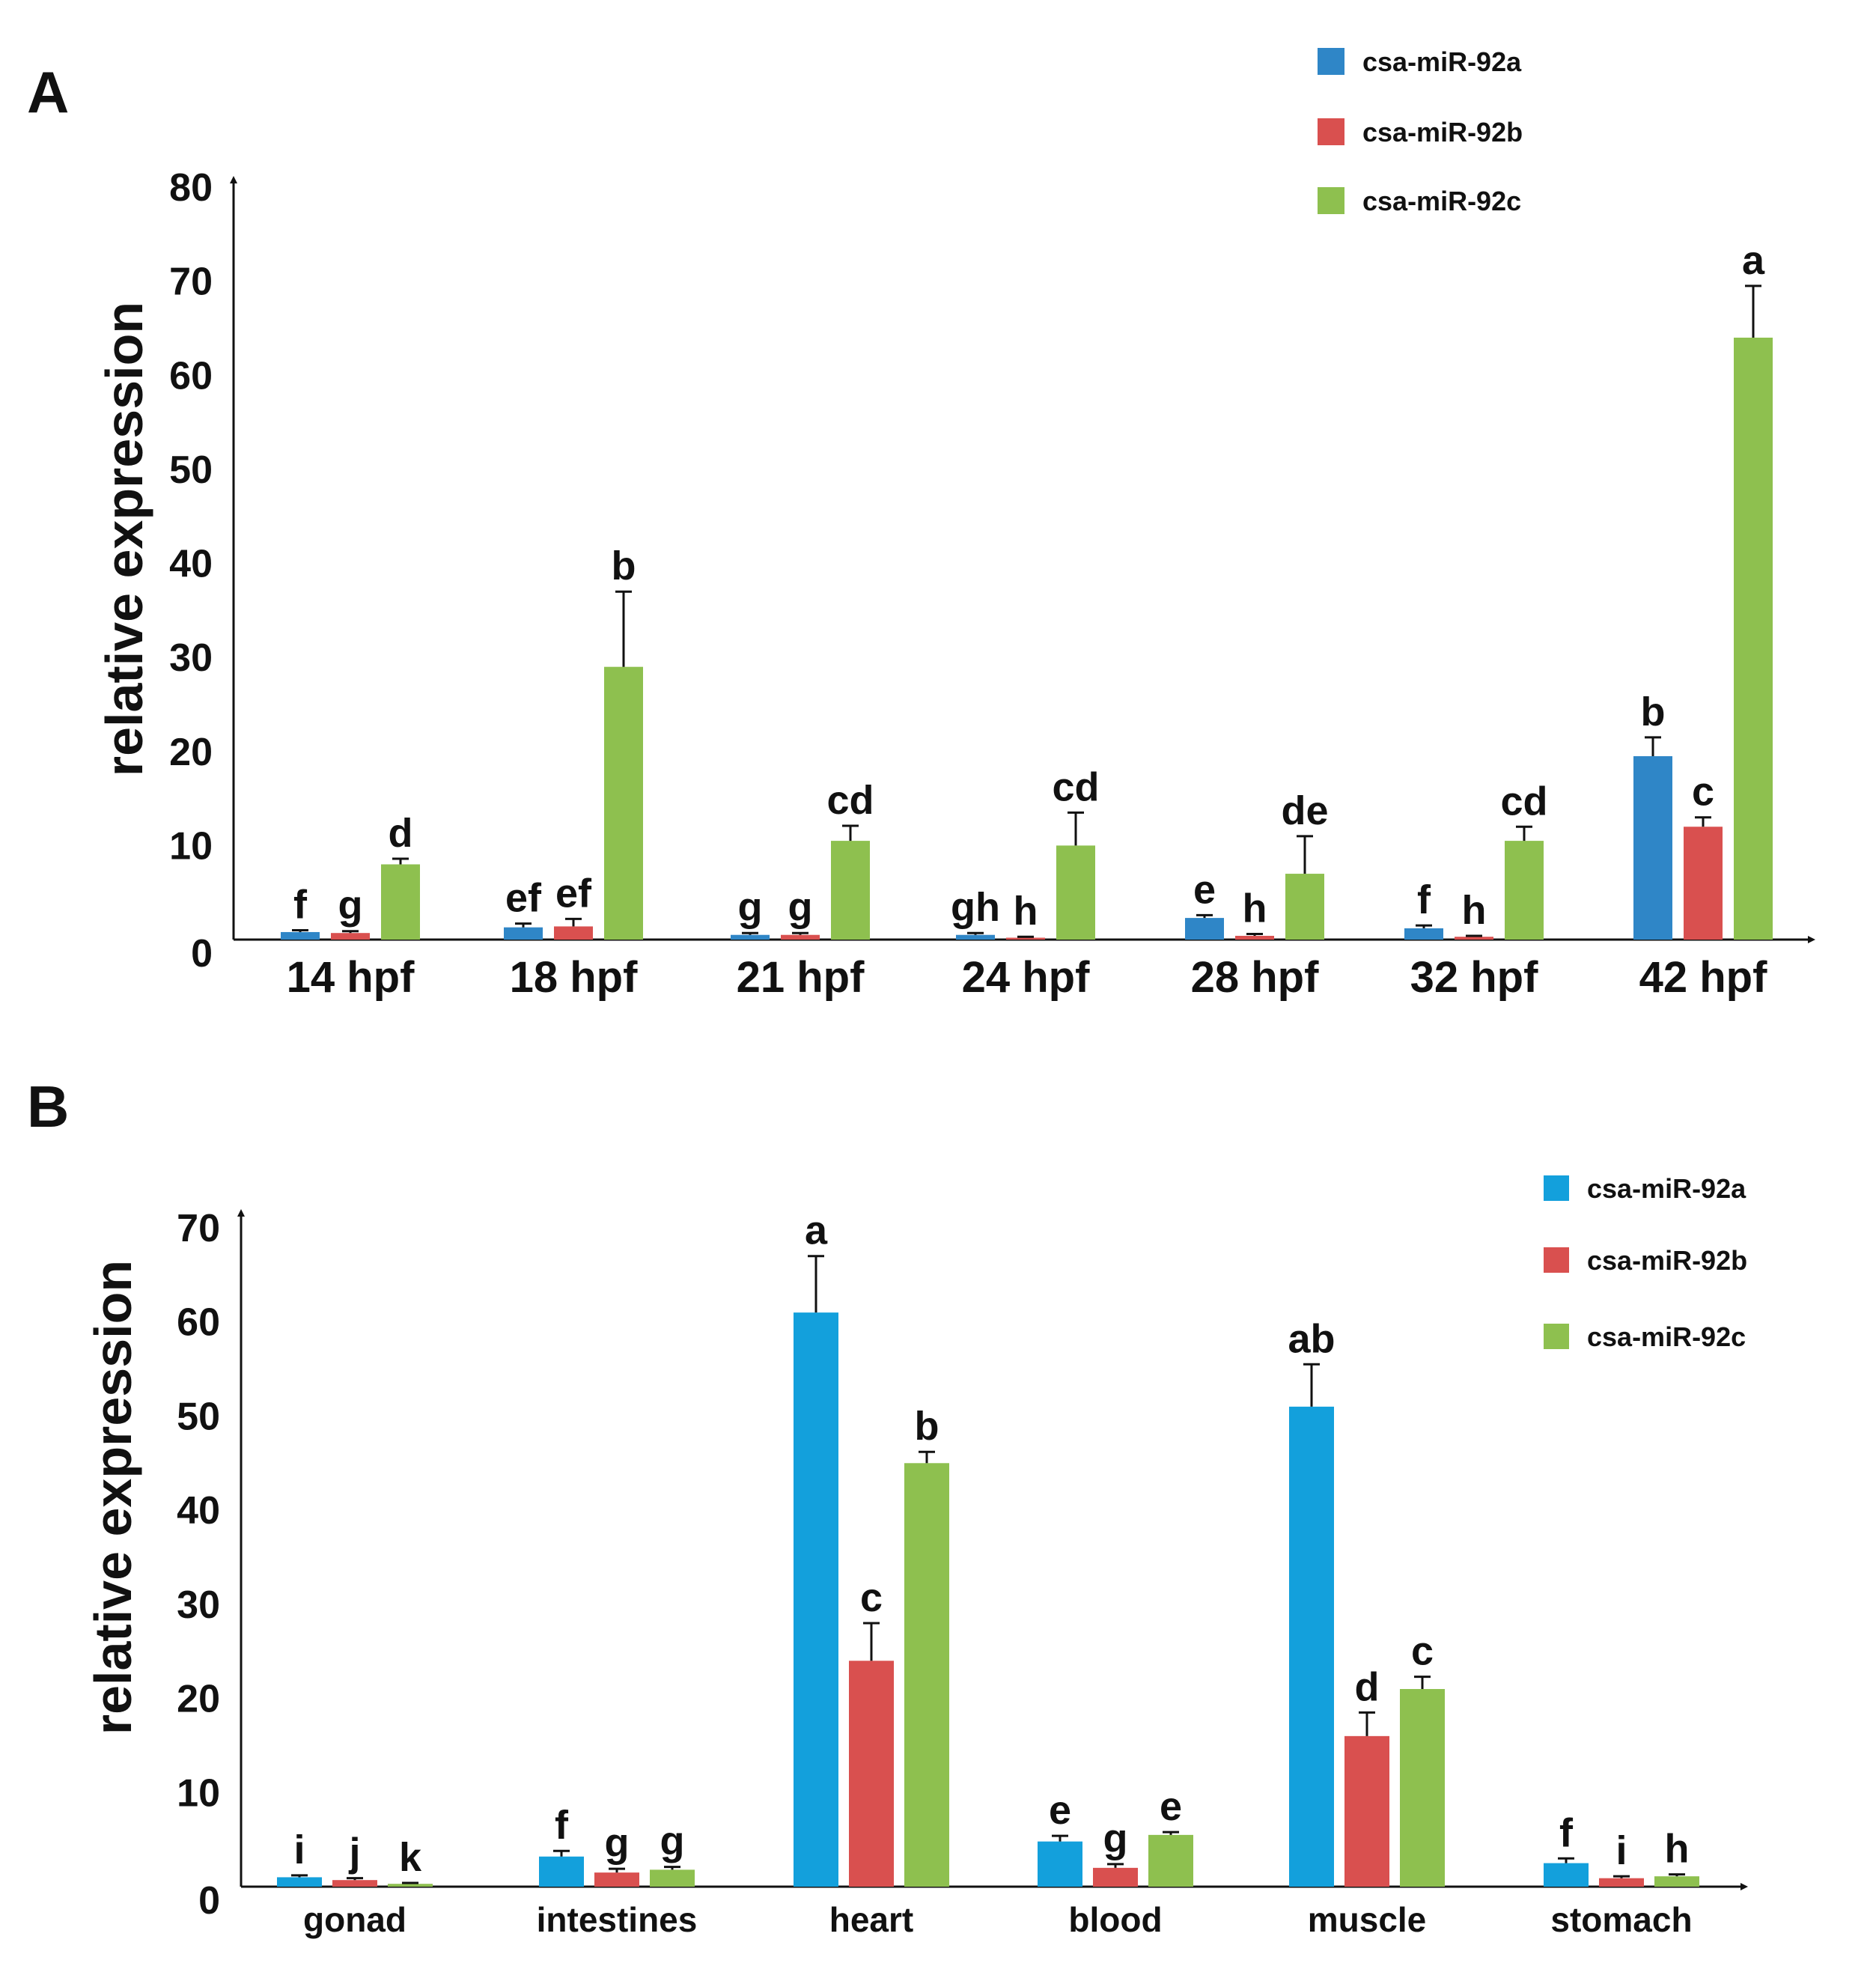 This screenshot has height=1981, width=1876. I want to click on panel-a-y-tick-label: 30, so click(191, 658).